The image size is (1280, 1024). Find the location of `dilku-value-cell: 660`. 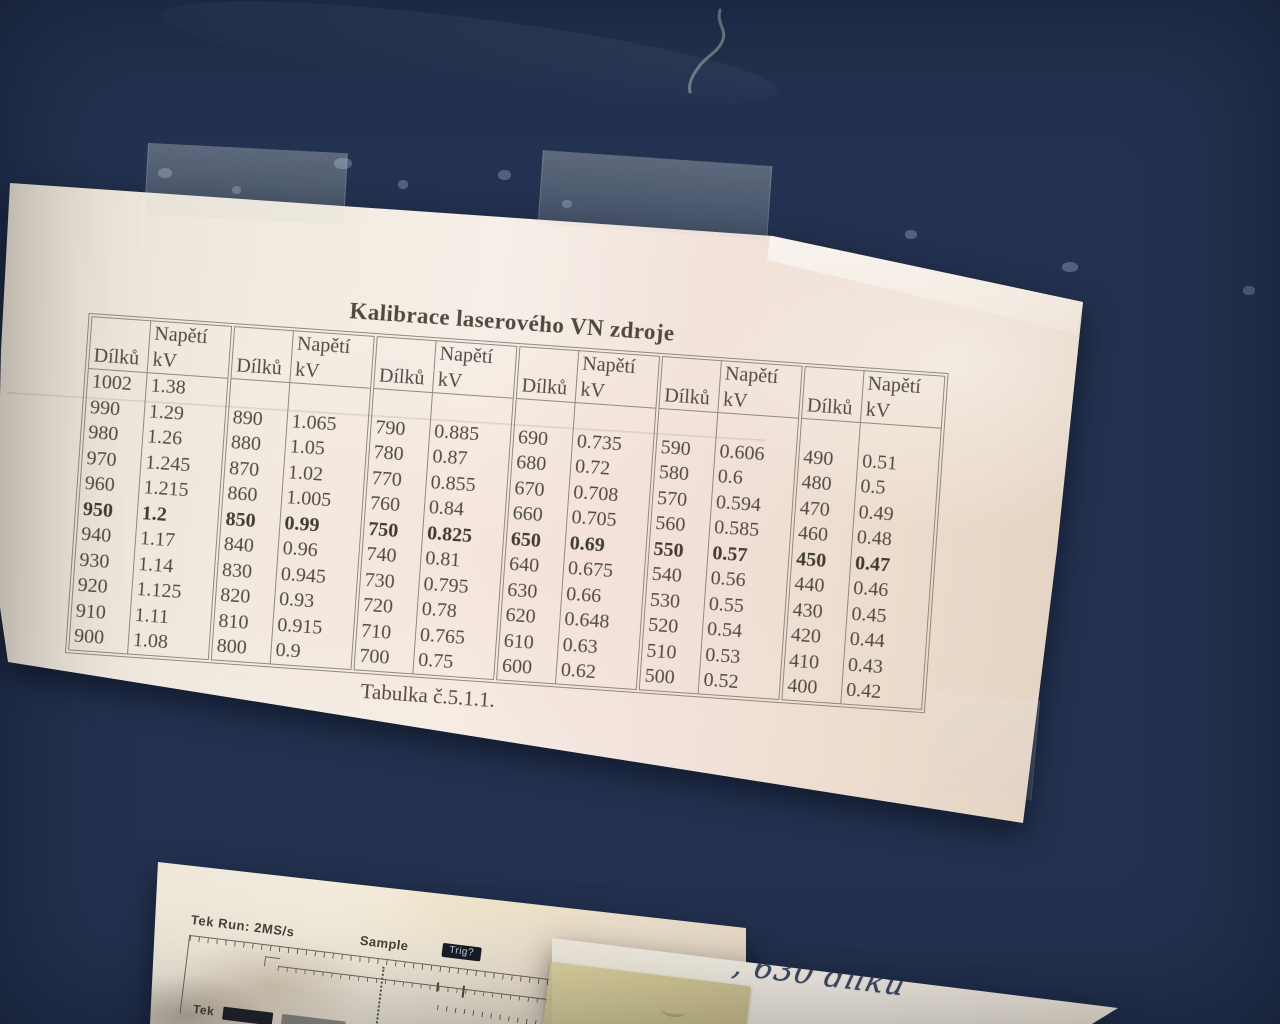

dilku-value-cell: 660 is located at coordinates (537, 515).